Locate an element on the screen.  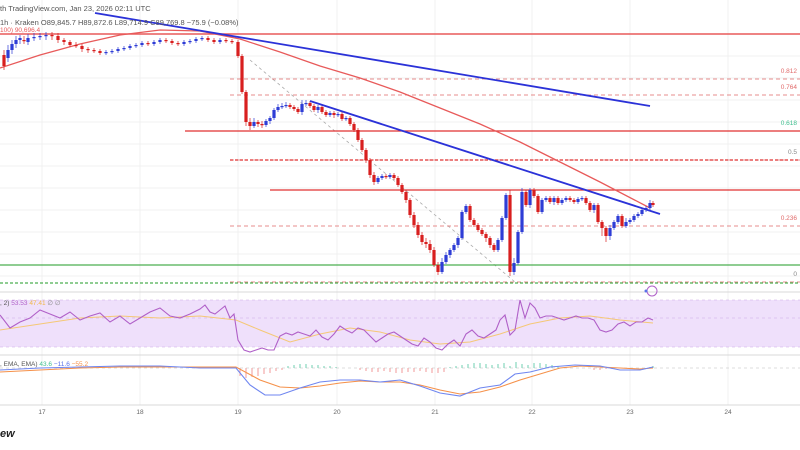
x-tick-label: 20 is located at coordinates (337, 412).